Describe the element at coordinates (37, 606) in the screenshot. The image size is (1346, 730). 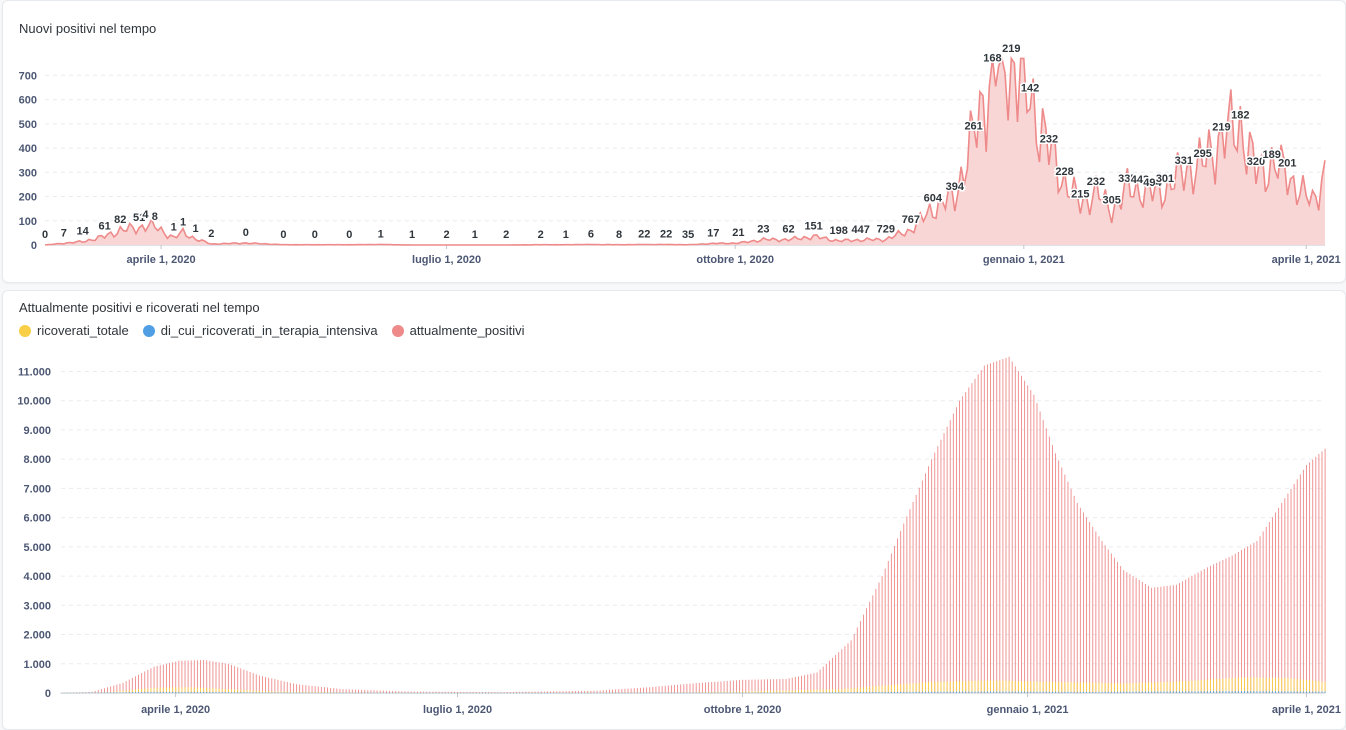
I see `y-tick-label: 3.000` at that location.